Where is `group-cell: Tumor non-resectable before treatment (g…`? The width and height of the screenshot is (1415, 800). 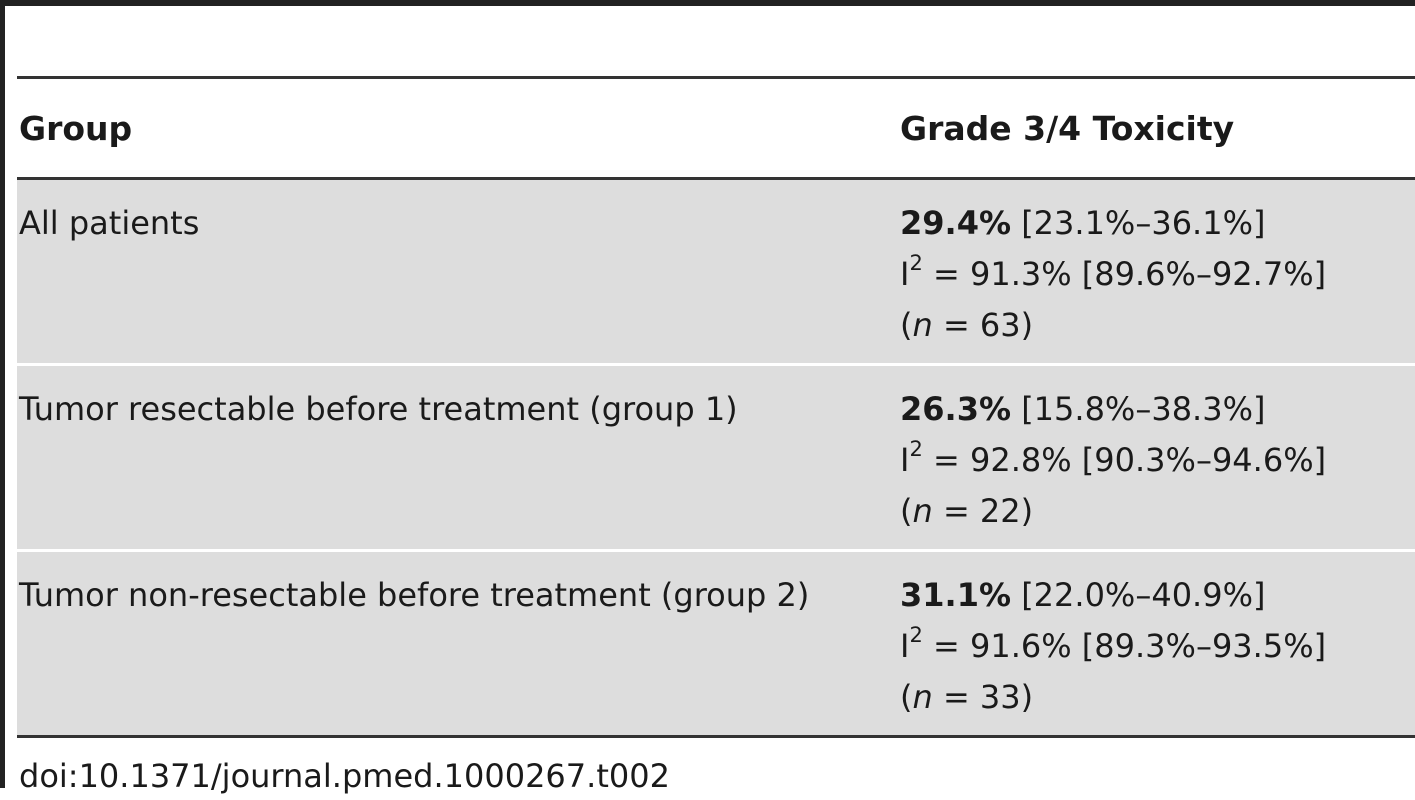
group-cell: Tumor non-resectable before treatment (g… is located at coordinates (414, 595).